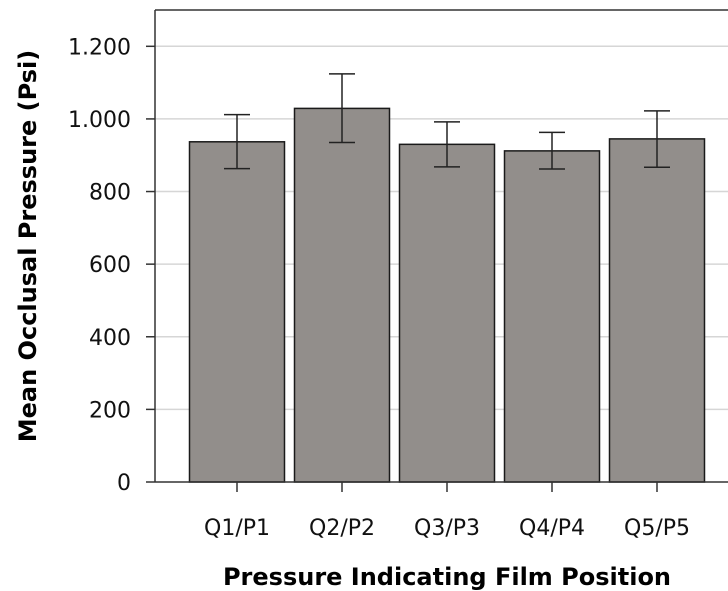 The image size is (728, 591). I want to click on y-tick-label: 1.000, so click(99, 120).